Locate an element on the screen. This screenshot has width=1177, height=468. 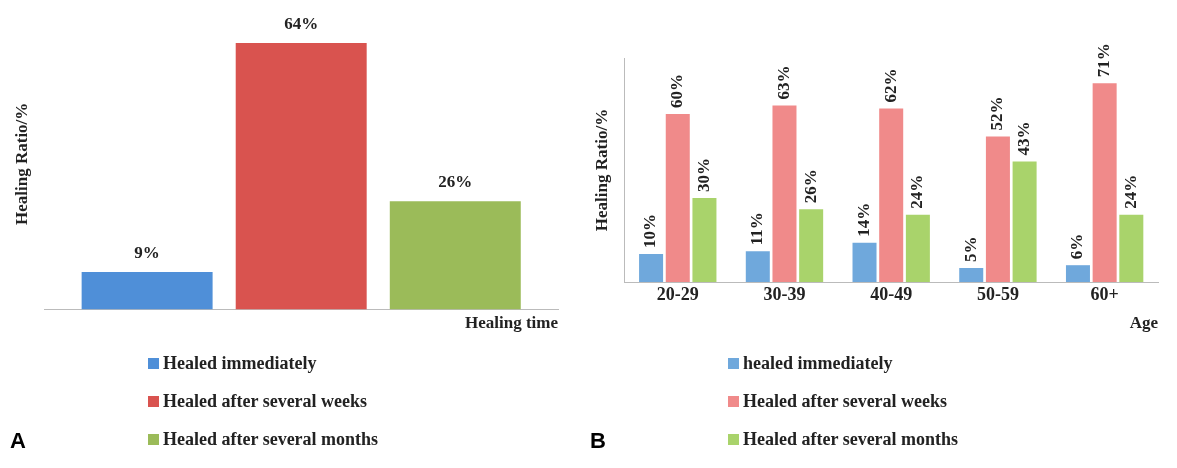
data-label: 63% is located at coordinates (783, 82).